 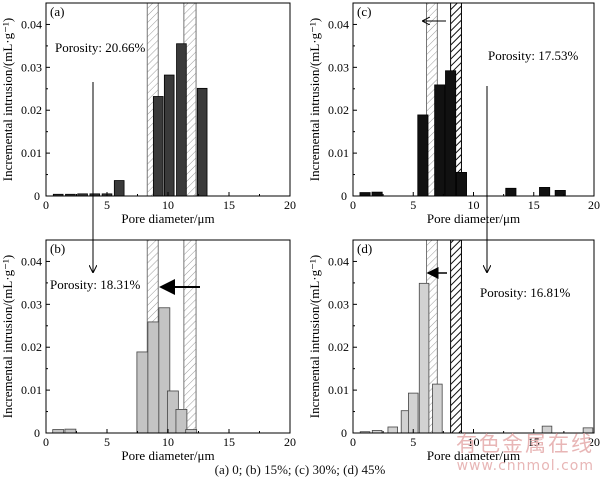 What do you see at coordinates (290, 205) in the screenshot?
I see `x-tick-label-a-4: 20` at bounding box center [290, 205].